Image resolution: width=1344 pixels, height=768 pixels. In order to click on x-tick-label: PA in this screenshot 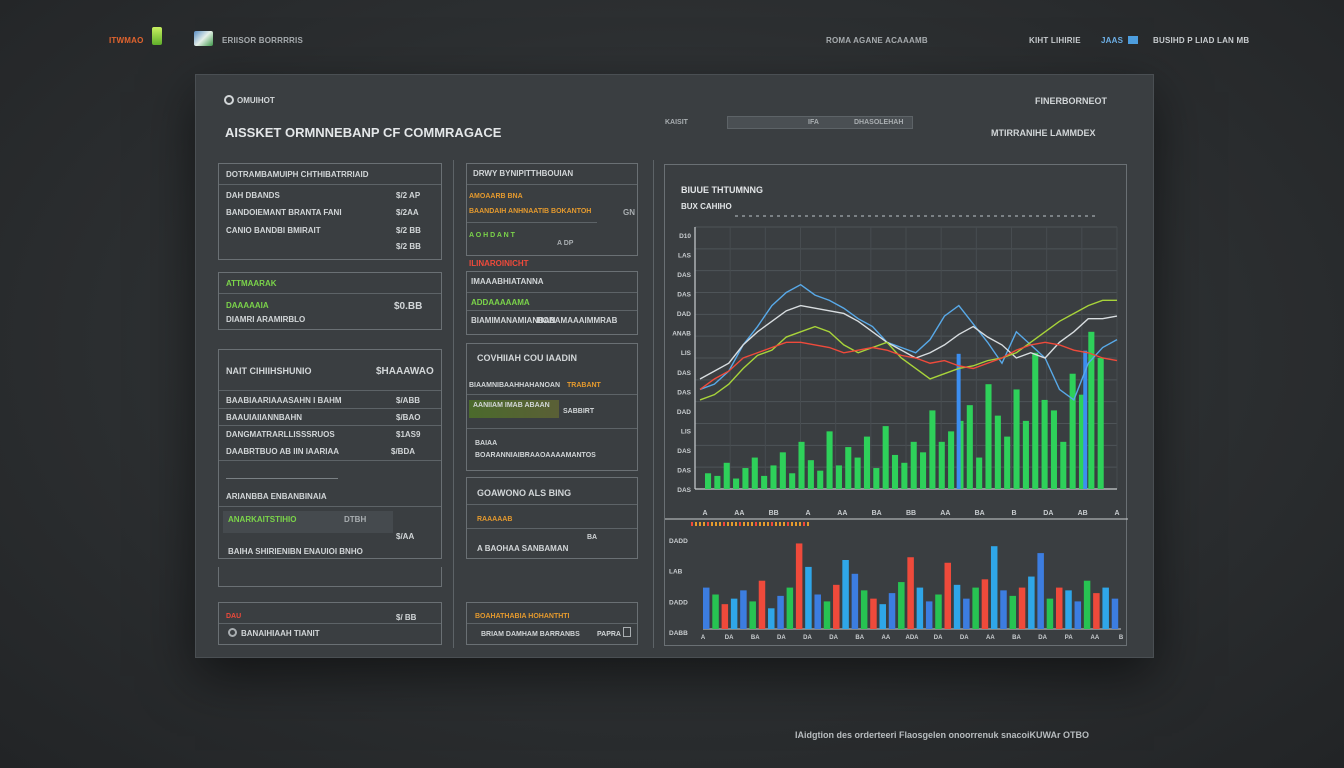, I will do `click(1069, 638)`.